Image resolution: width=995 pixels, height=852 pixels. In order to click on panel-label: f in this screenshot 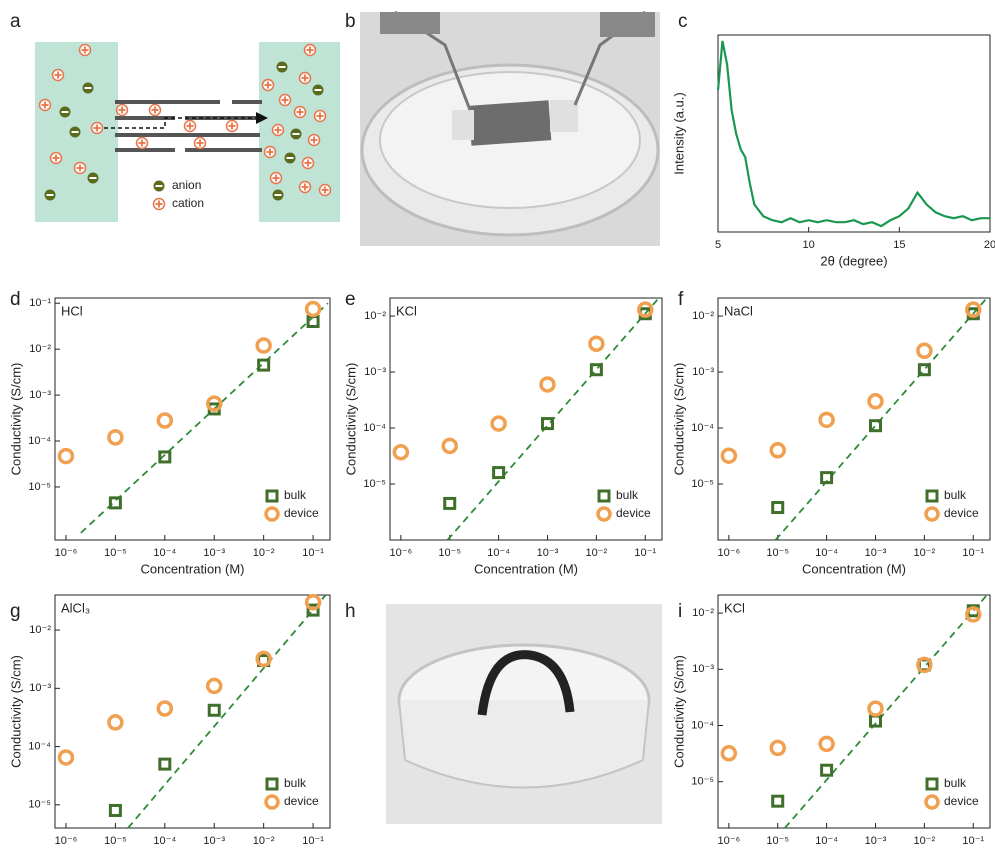, I will do `click(681, 299)`.